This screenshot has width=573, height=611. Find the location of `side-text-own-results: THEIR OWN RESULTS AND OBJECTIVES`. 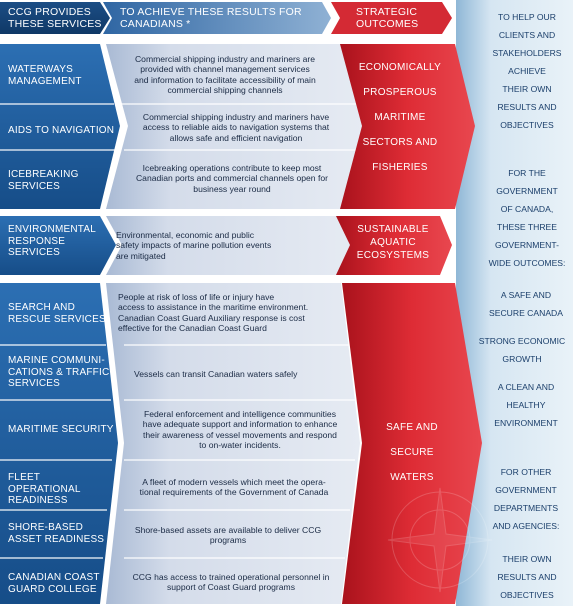

side-text-own-results: THEIR OWN RESULTS AND OBJECTIVES is located at coordinates (527, 577).